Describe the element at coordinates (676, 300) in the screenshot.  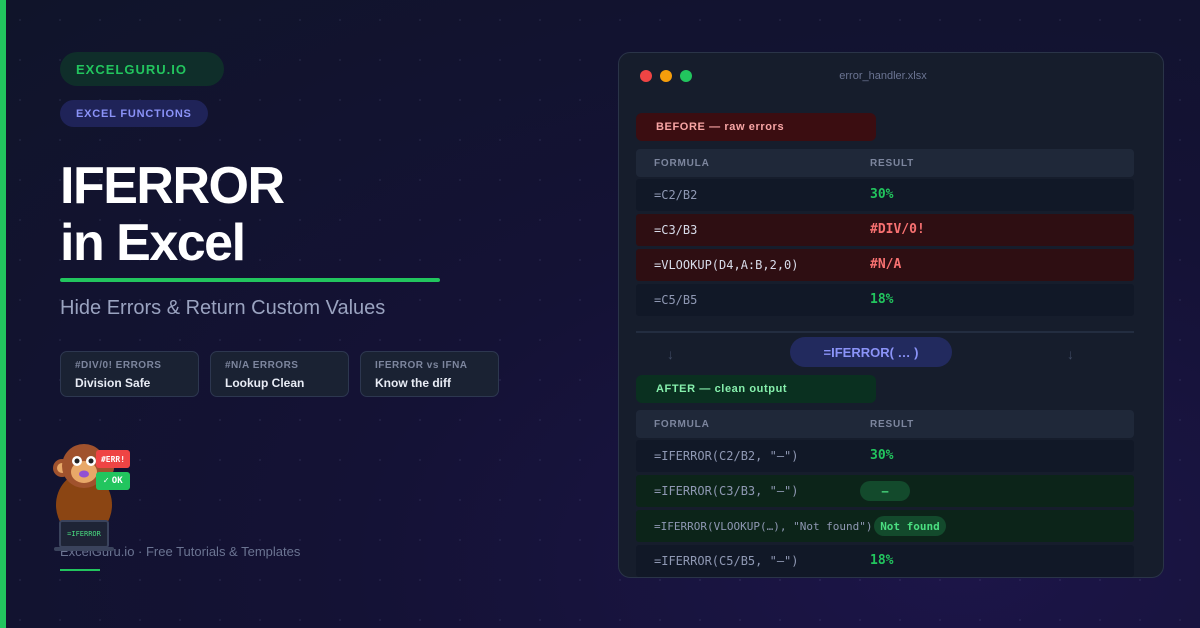
I see `formula-cell: =C5/B5` at that location.